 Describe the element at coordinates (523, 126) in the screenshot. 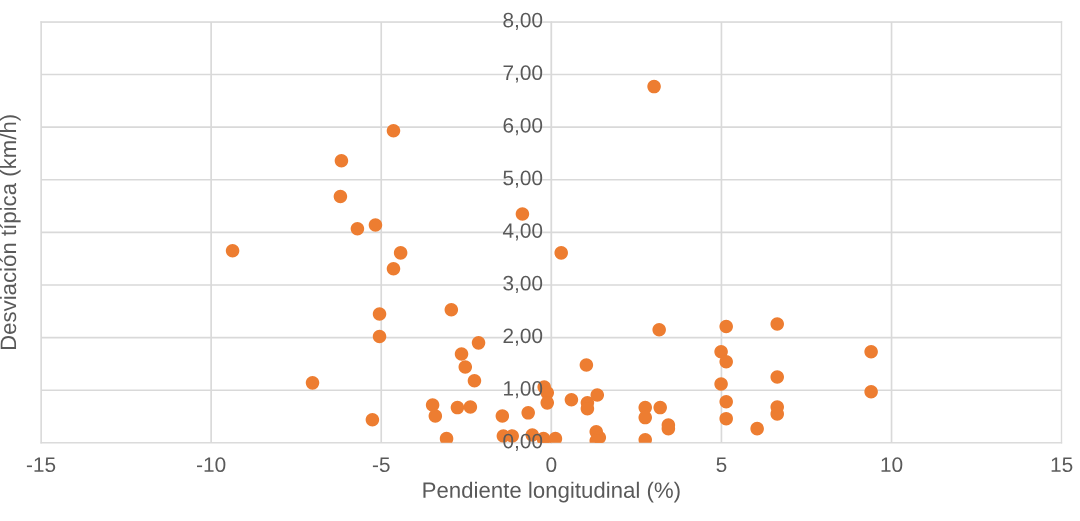

I see `y-tick-label: 6,00` at that location.